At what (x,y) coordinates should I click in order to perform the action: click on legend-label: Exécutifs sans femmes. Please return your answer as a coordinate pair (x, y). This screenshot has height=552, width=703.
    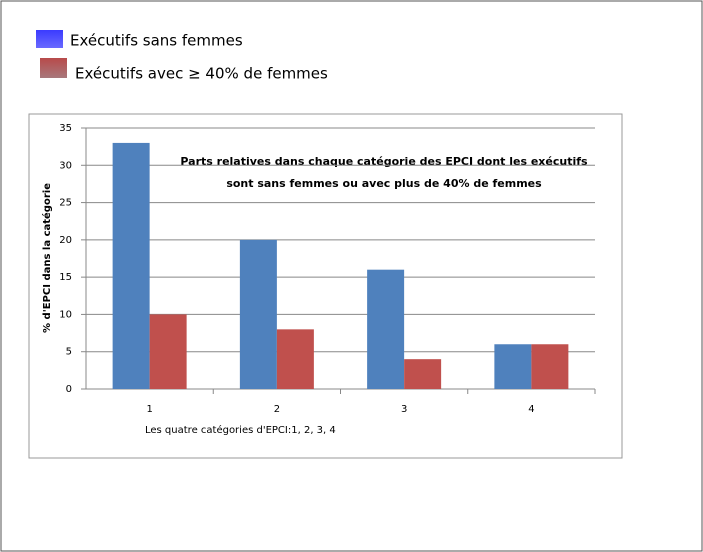
    Looking at the image, I should click on (156, 41).